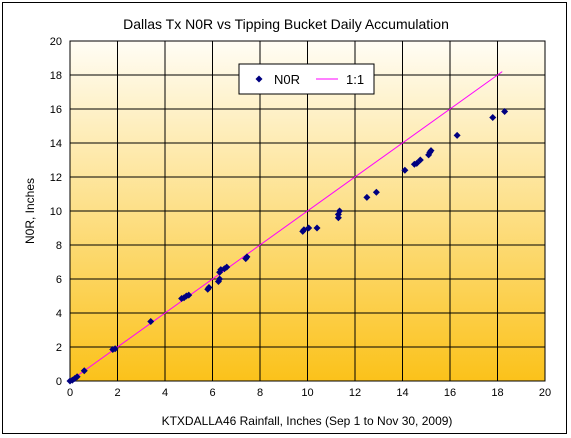 This screenshot has width=571, height=438. I want to click on y-tick-label: 4, so click(59, 314).